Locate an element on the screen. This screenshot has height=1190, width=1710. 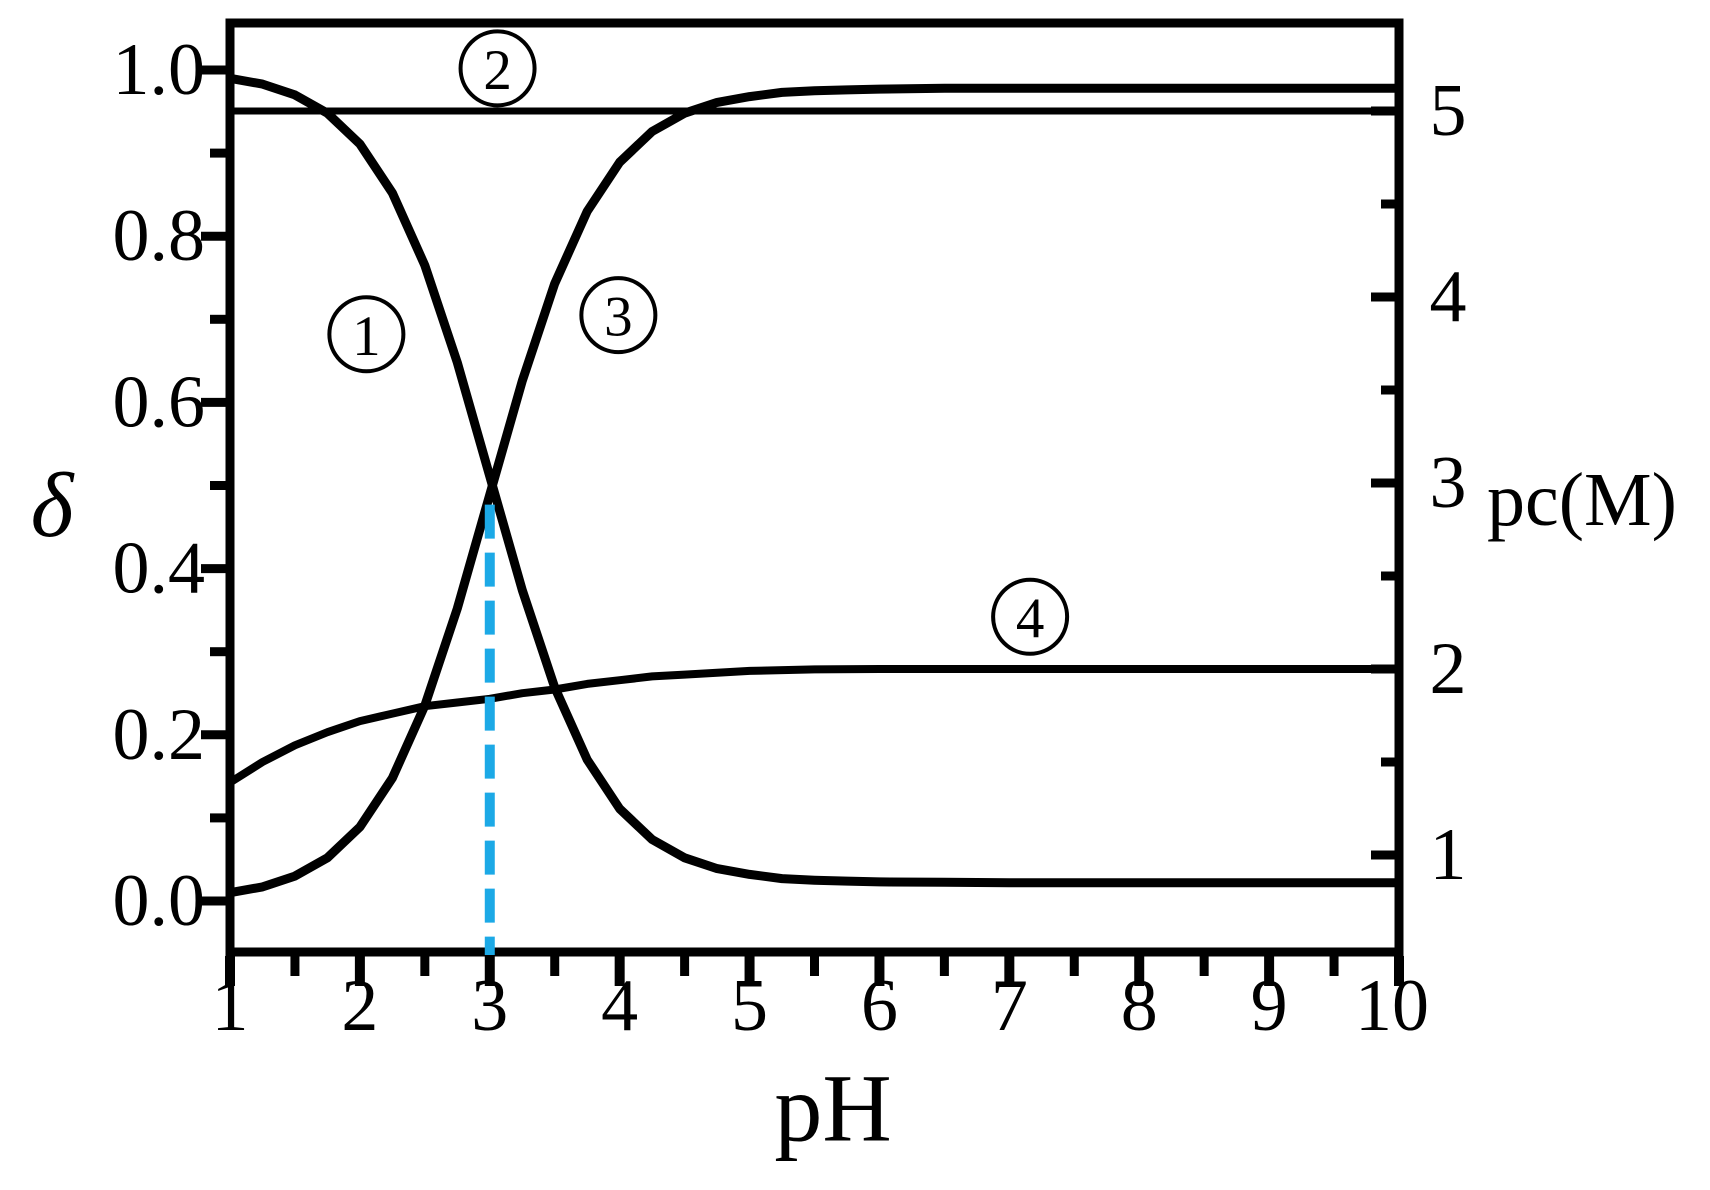
y-left-tick-label: 0.4 is located at coordinates (159, 569).